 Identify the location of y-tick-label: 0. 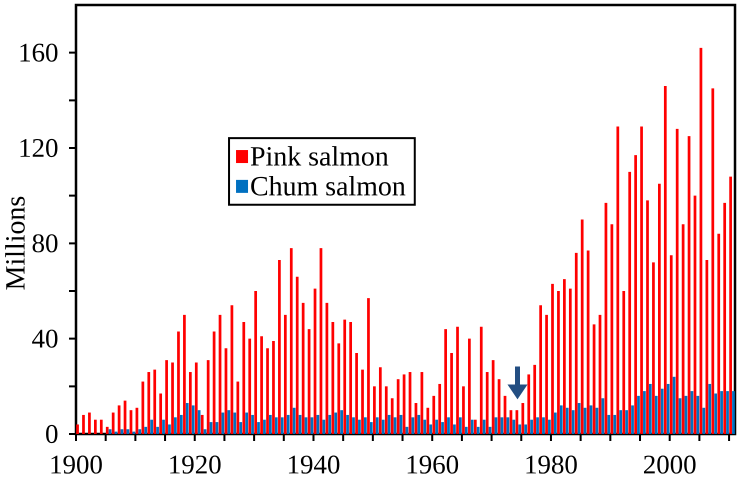
(52, 434).